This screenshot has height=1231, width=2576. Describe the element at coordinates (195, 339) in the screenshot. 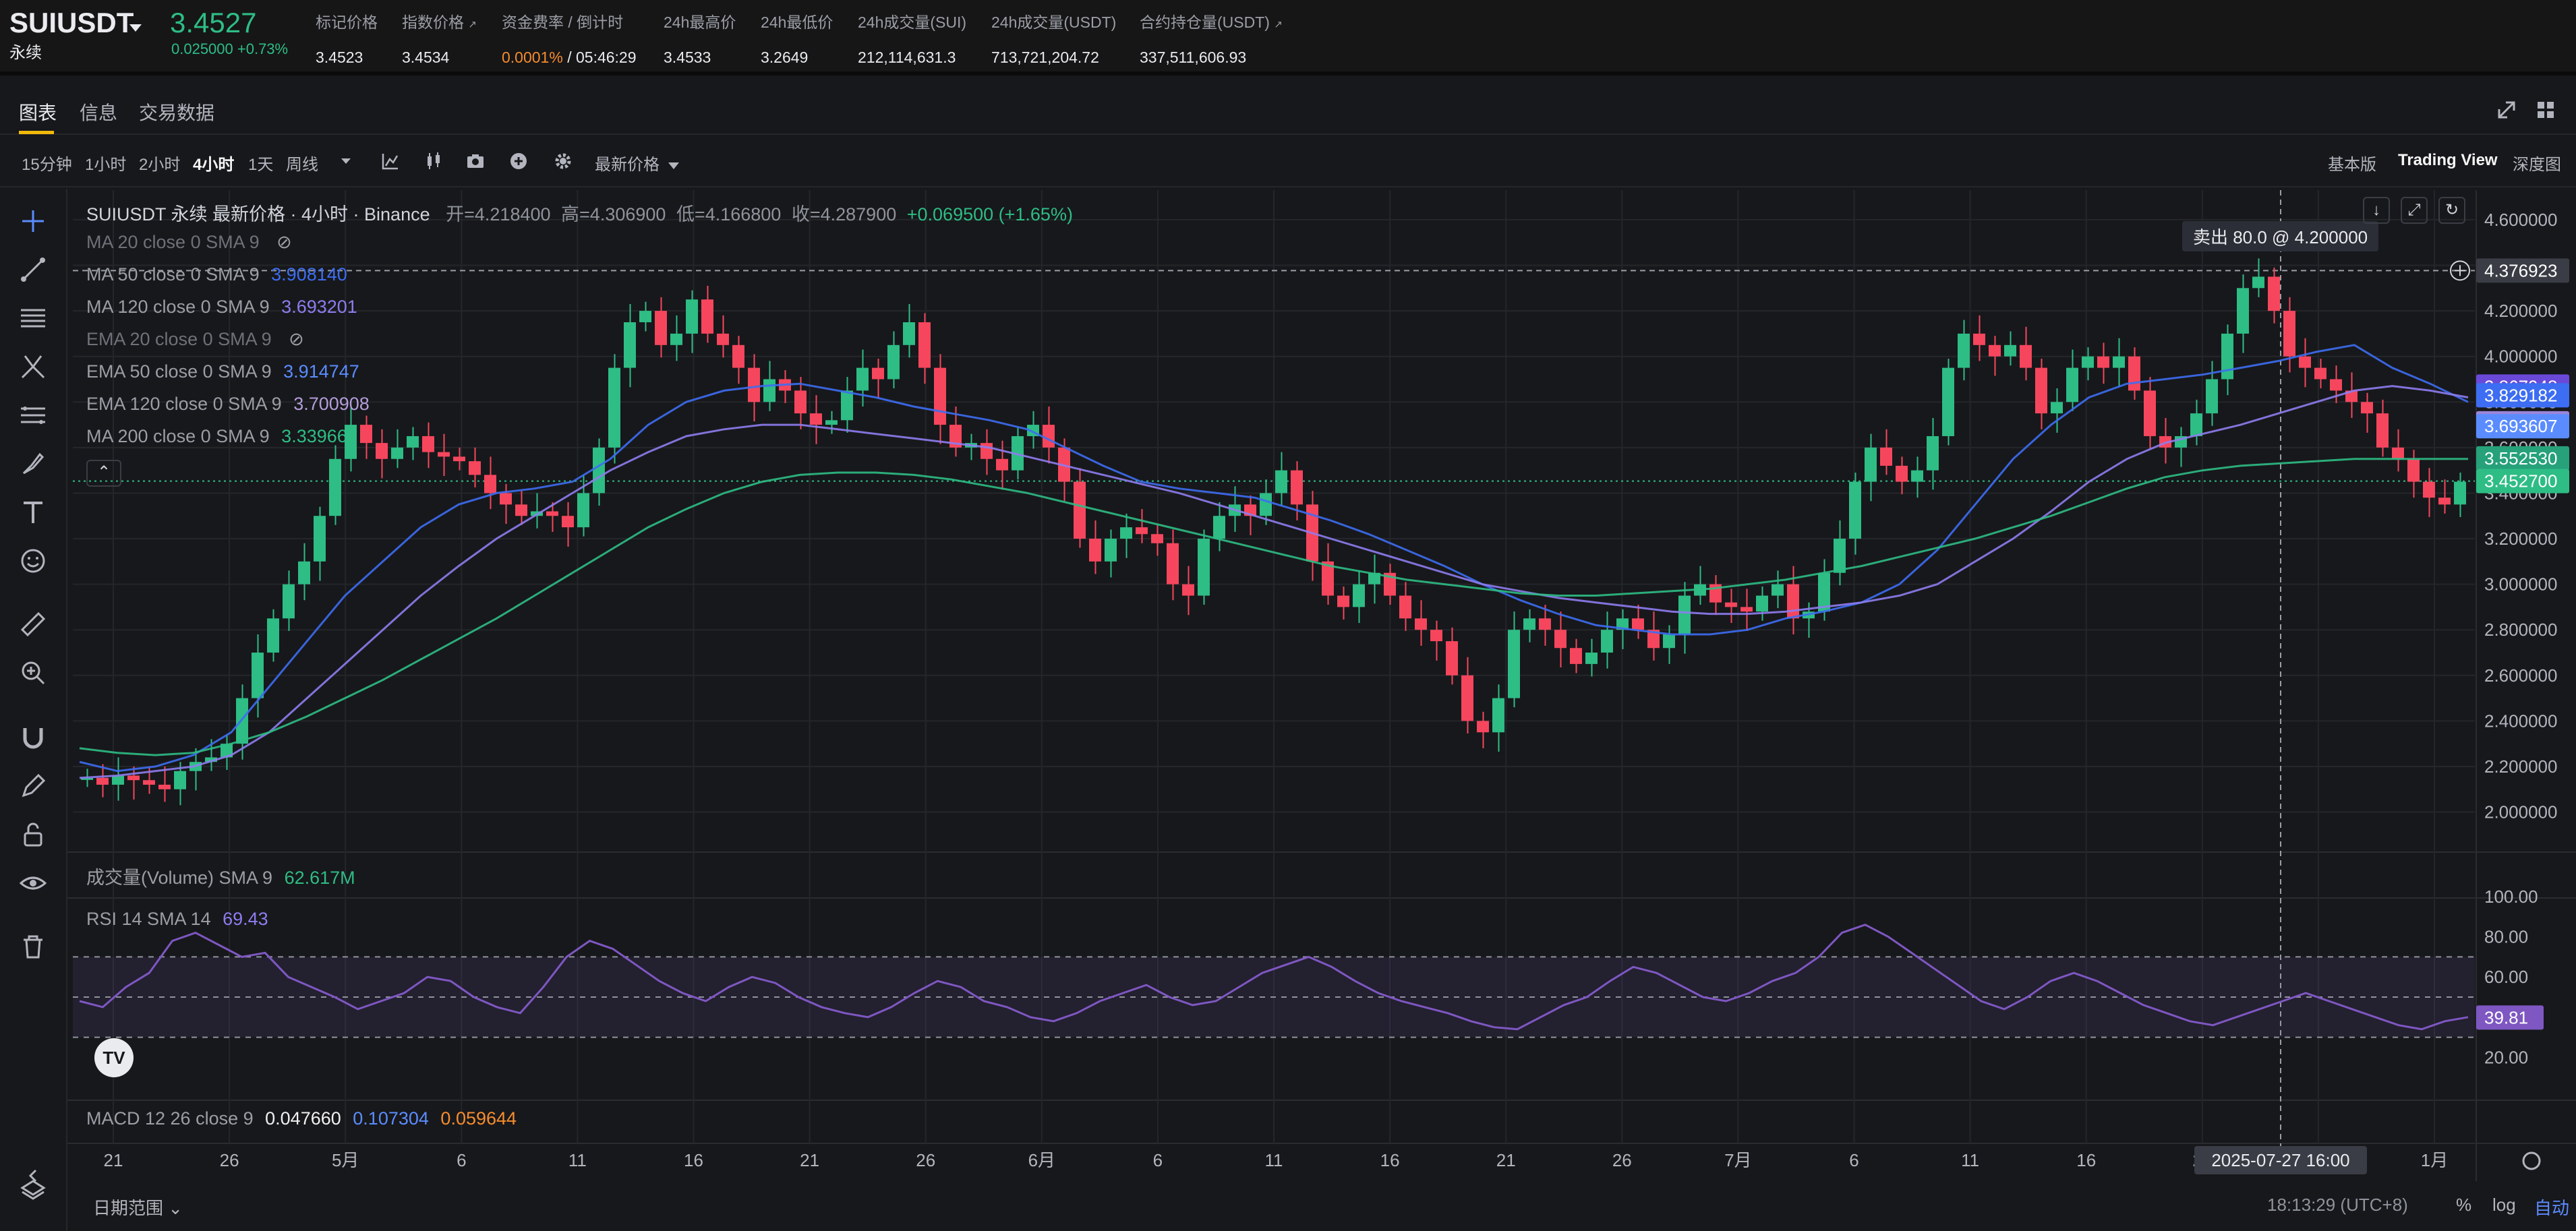

I see `legend-ema20: EMA 20 close 0 SMA 9 ⊘` at that location.